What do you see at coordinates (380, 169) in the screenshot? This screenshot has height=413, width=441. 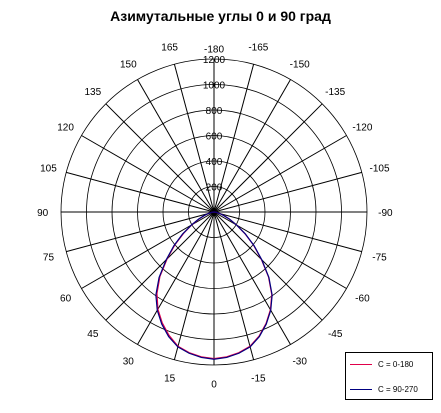 I see `angle-tick-label: -105` at bounding box center [380, 169].